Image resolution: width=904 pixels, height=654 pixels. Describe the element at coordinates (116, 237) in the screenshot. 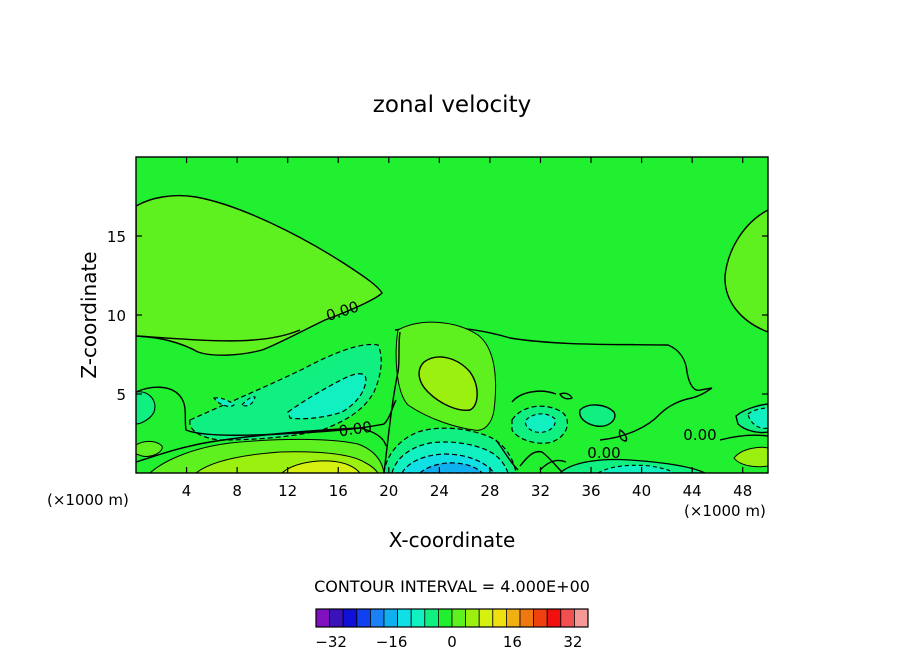

I see `y-tick-label: 15` at that location.